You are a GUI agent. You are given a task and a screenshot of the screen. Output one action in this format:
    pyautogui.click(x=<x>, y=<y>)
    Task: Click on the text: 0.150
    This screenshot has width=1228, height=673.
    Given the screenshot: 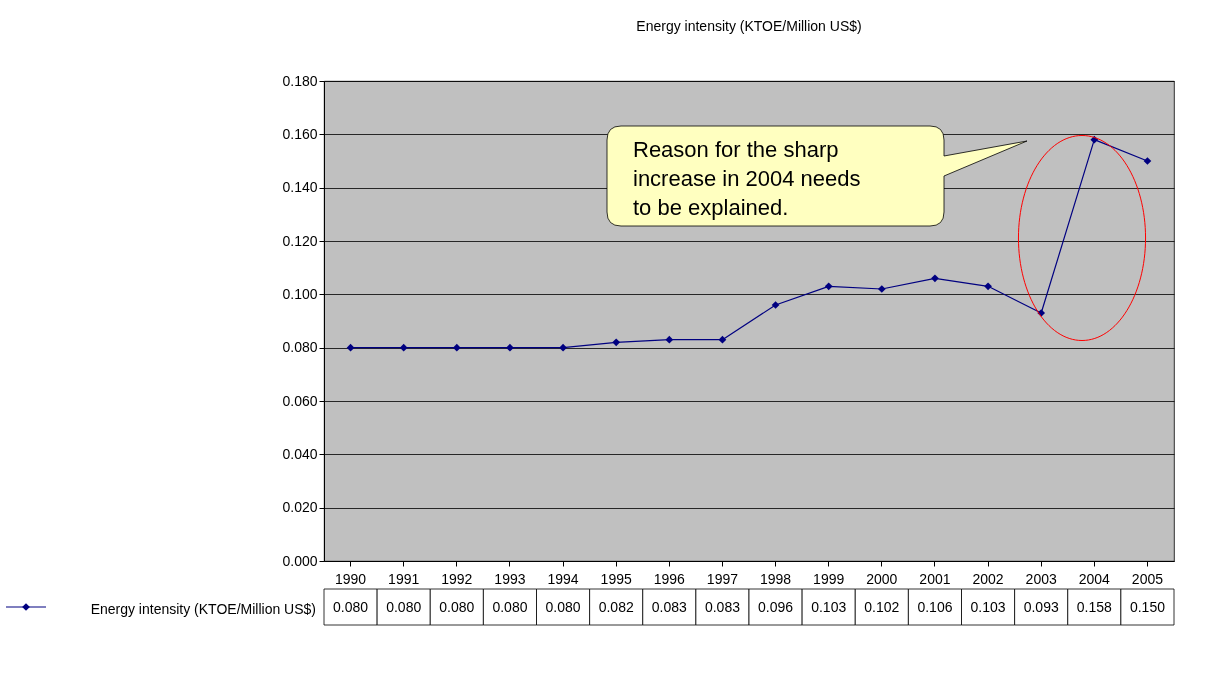 What is the action you would take?
    pyautogui.click(x=1147, y=607)
    